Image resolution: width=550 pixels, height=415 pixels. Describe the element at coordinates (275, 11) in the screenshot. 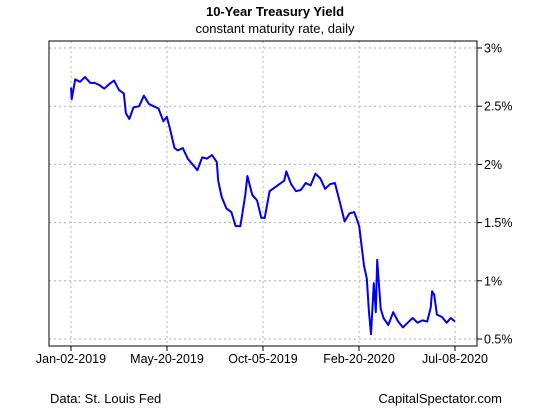

I see `chart-title: 10-Year Treasury Yield` at that location.